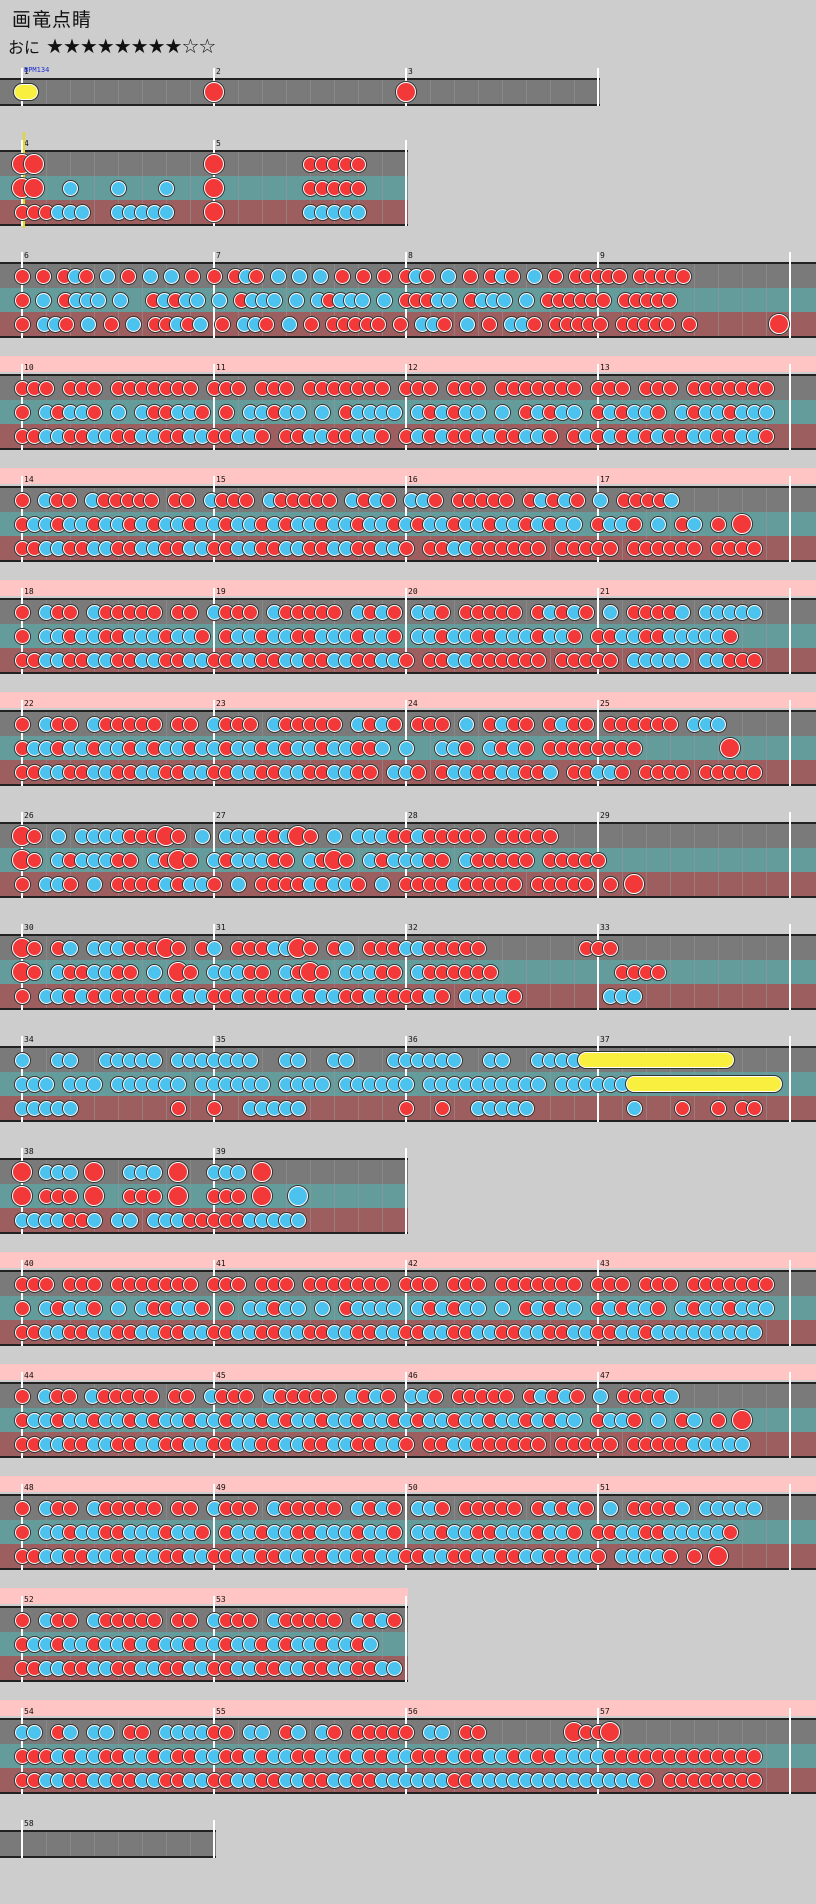 The height and width of the screenshot is (1904, 816). I want to click on measure-number: 3, so click(410, 71).